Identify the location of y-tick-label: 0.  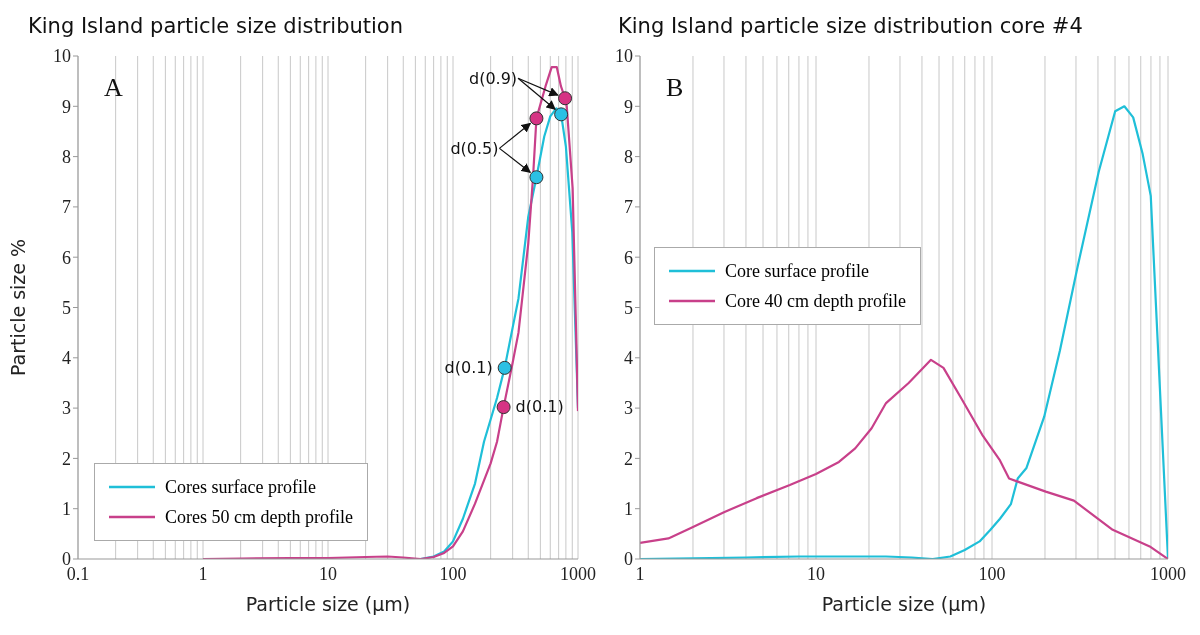
(628, 559).